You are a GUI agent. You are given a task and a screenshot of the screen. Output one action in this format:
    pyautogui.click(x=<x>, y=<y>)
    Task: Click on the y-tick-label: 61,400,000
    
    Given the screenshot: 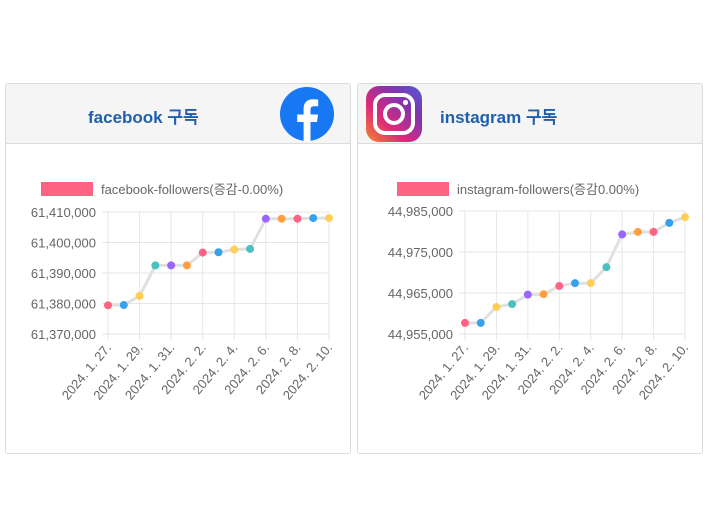 What is the action you would take?
    pyautogui.click(x=63, y=243)
    